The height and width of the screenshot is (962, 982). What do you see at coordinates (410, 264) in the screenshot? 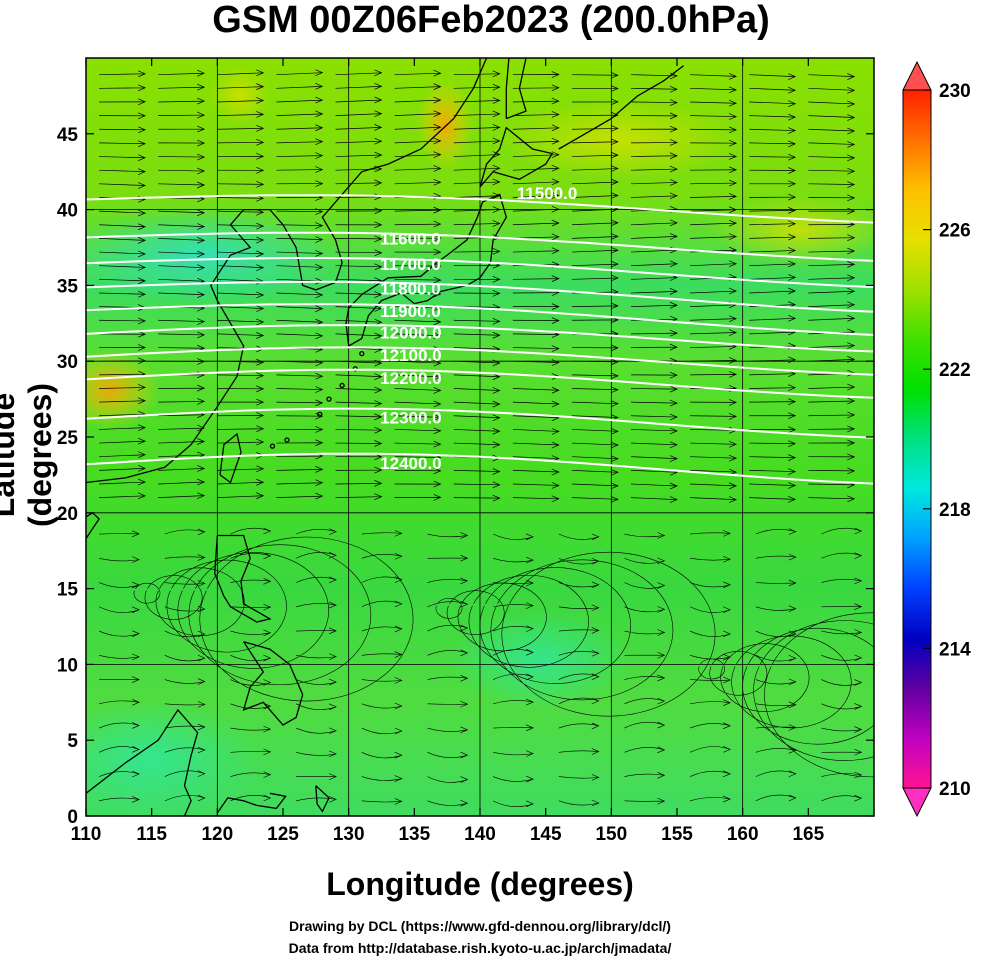
I see `contour-label-2: 11700.0` at bounding box center [410, 264].